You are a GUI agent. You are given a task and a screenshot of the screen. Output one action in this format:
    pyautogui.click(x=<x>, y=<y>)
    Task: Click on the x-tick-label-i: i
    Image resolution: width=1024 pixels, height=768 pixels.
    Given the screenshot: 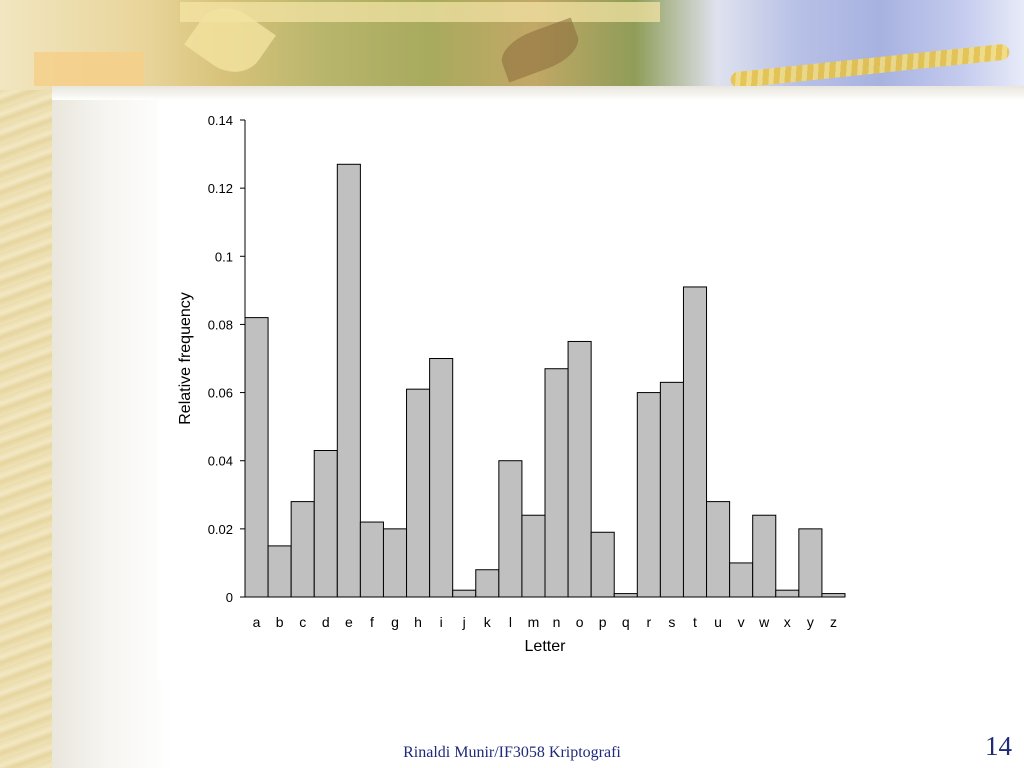 What is the action you would take?
    pyautogui.click(x=441, y=622)
    